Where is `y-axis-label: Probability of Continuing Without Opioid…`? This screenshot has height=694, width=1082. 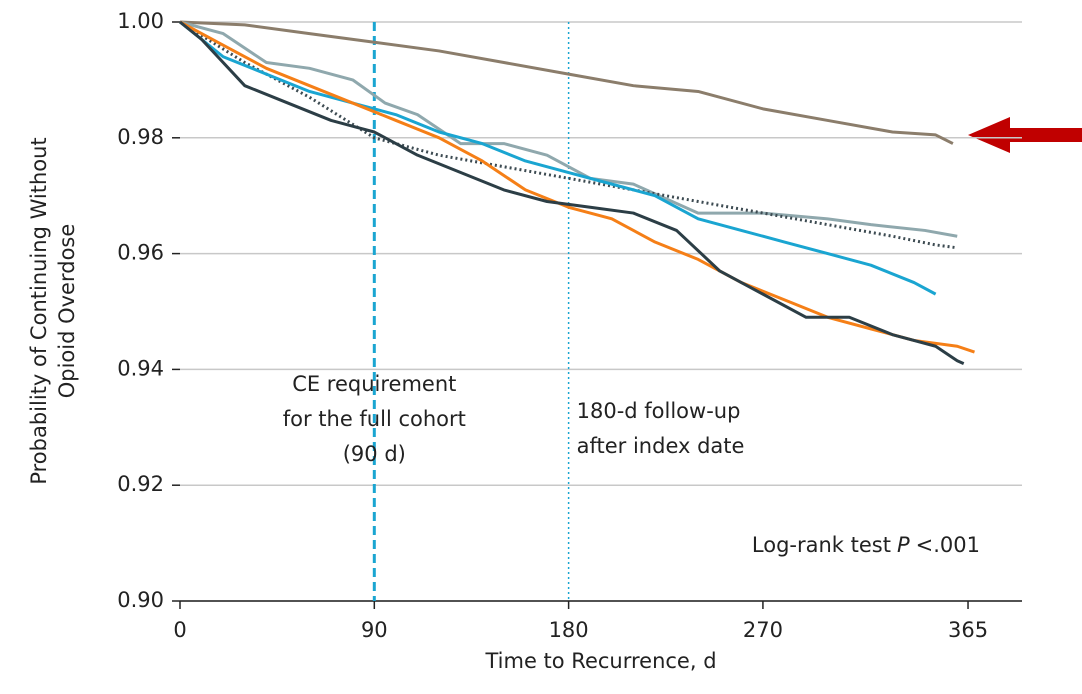 y-axis-label: Probability of Continuing Without Opioid… is located at coordinates (53, 310).